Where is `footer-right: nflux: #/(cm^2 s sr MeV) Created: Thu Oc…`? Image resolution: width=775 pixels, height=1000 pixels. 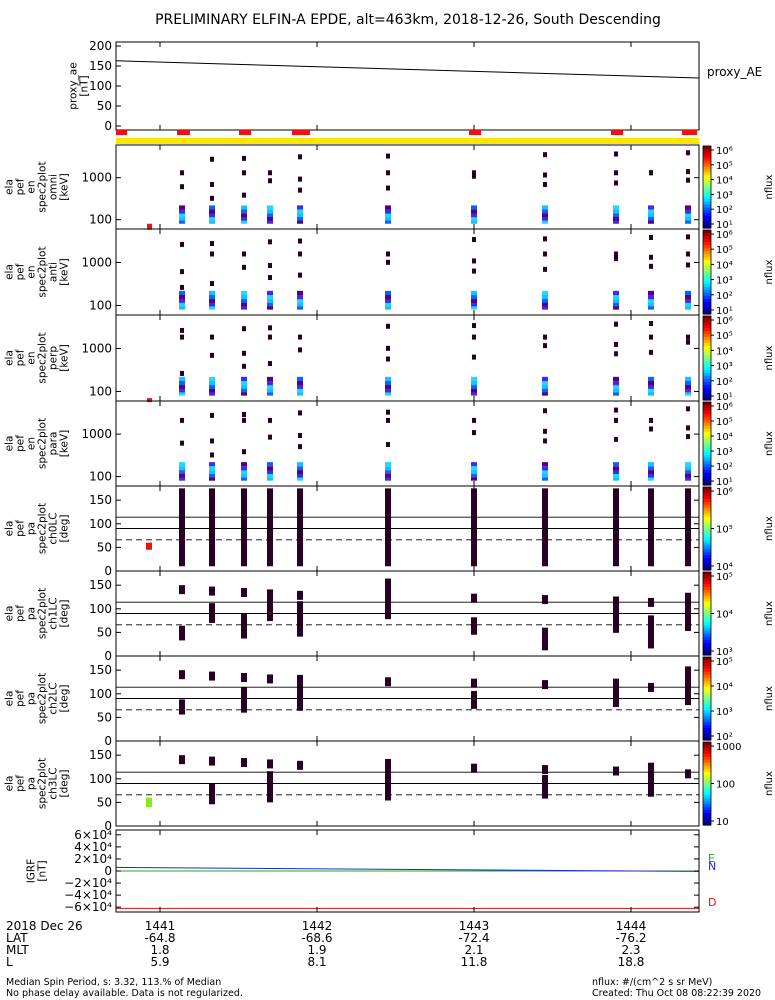 footer-right: nflux: #/(cm^2 s sr MeV) Created: Thu Oc… is located at coordinates (676, 988).